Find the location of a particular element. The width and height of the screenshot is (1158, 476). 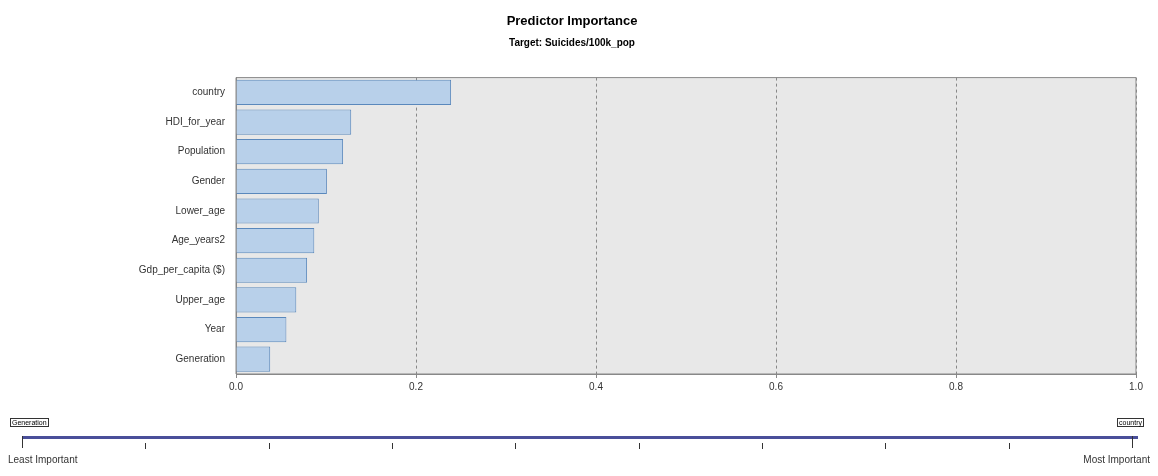

text: Most Important is located at coordinates (1116, 459).